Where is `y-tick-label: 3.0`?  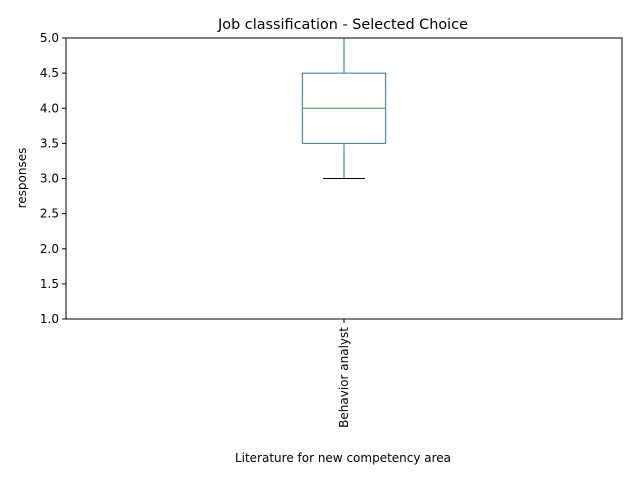 y-tick-label: 3.0 is located at coordinates (49, 179).